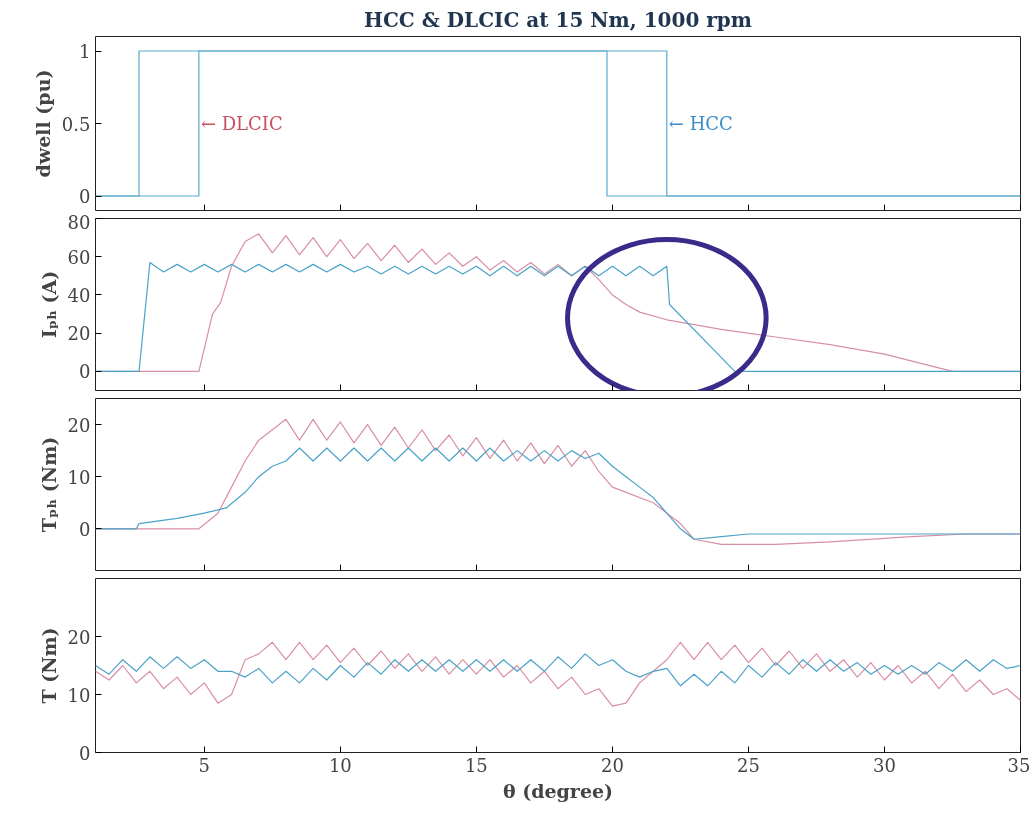 This screenshot has width=1034, height=827. Describe the element at coordinates (85, 51) in the screenshot. I see `y-tick-label: 1` at that location.